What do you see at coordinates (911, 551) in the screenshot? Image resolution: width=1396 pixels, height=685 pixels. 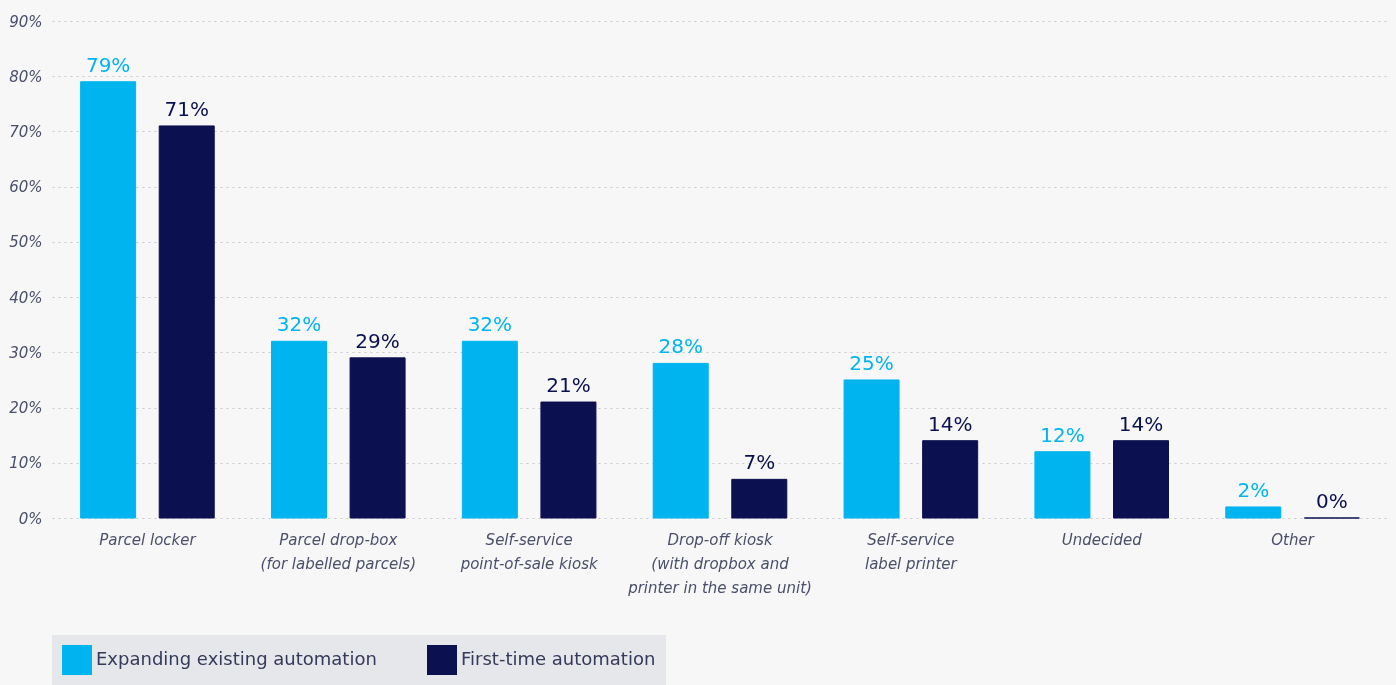 I see `x-tick-label: Self-service label printer` at bounding box center [911, 551].